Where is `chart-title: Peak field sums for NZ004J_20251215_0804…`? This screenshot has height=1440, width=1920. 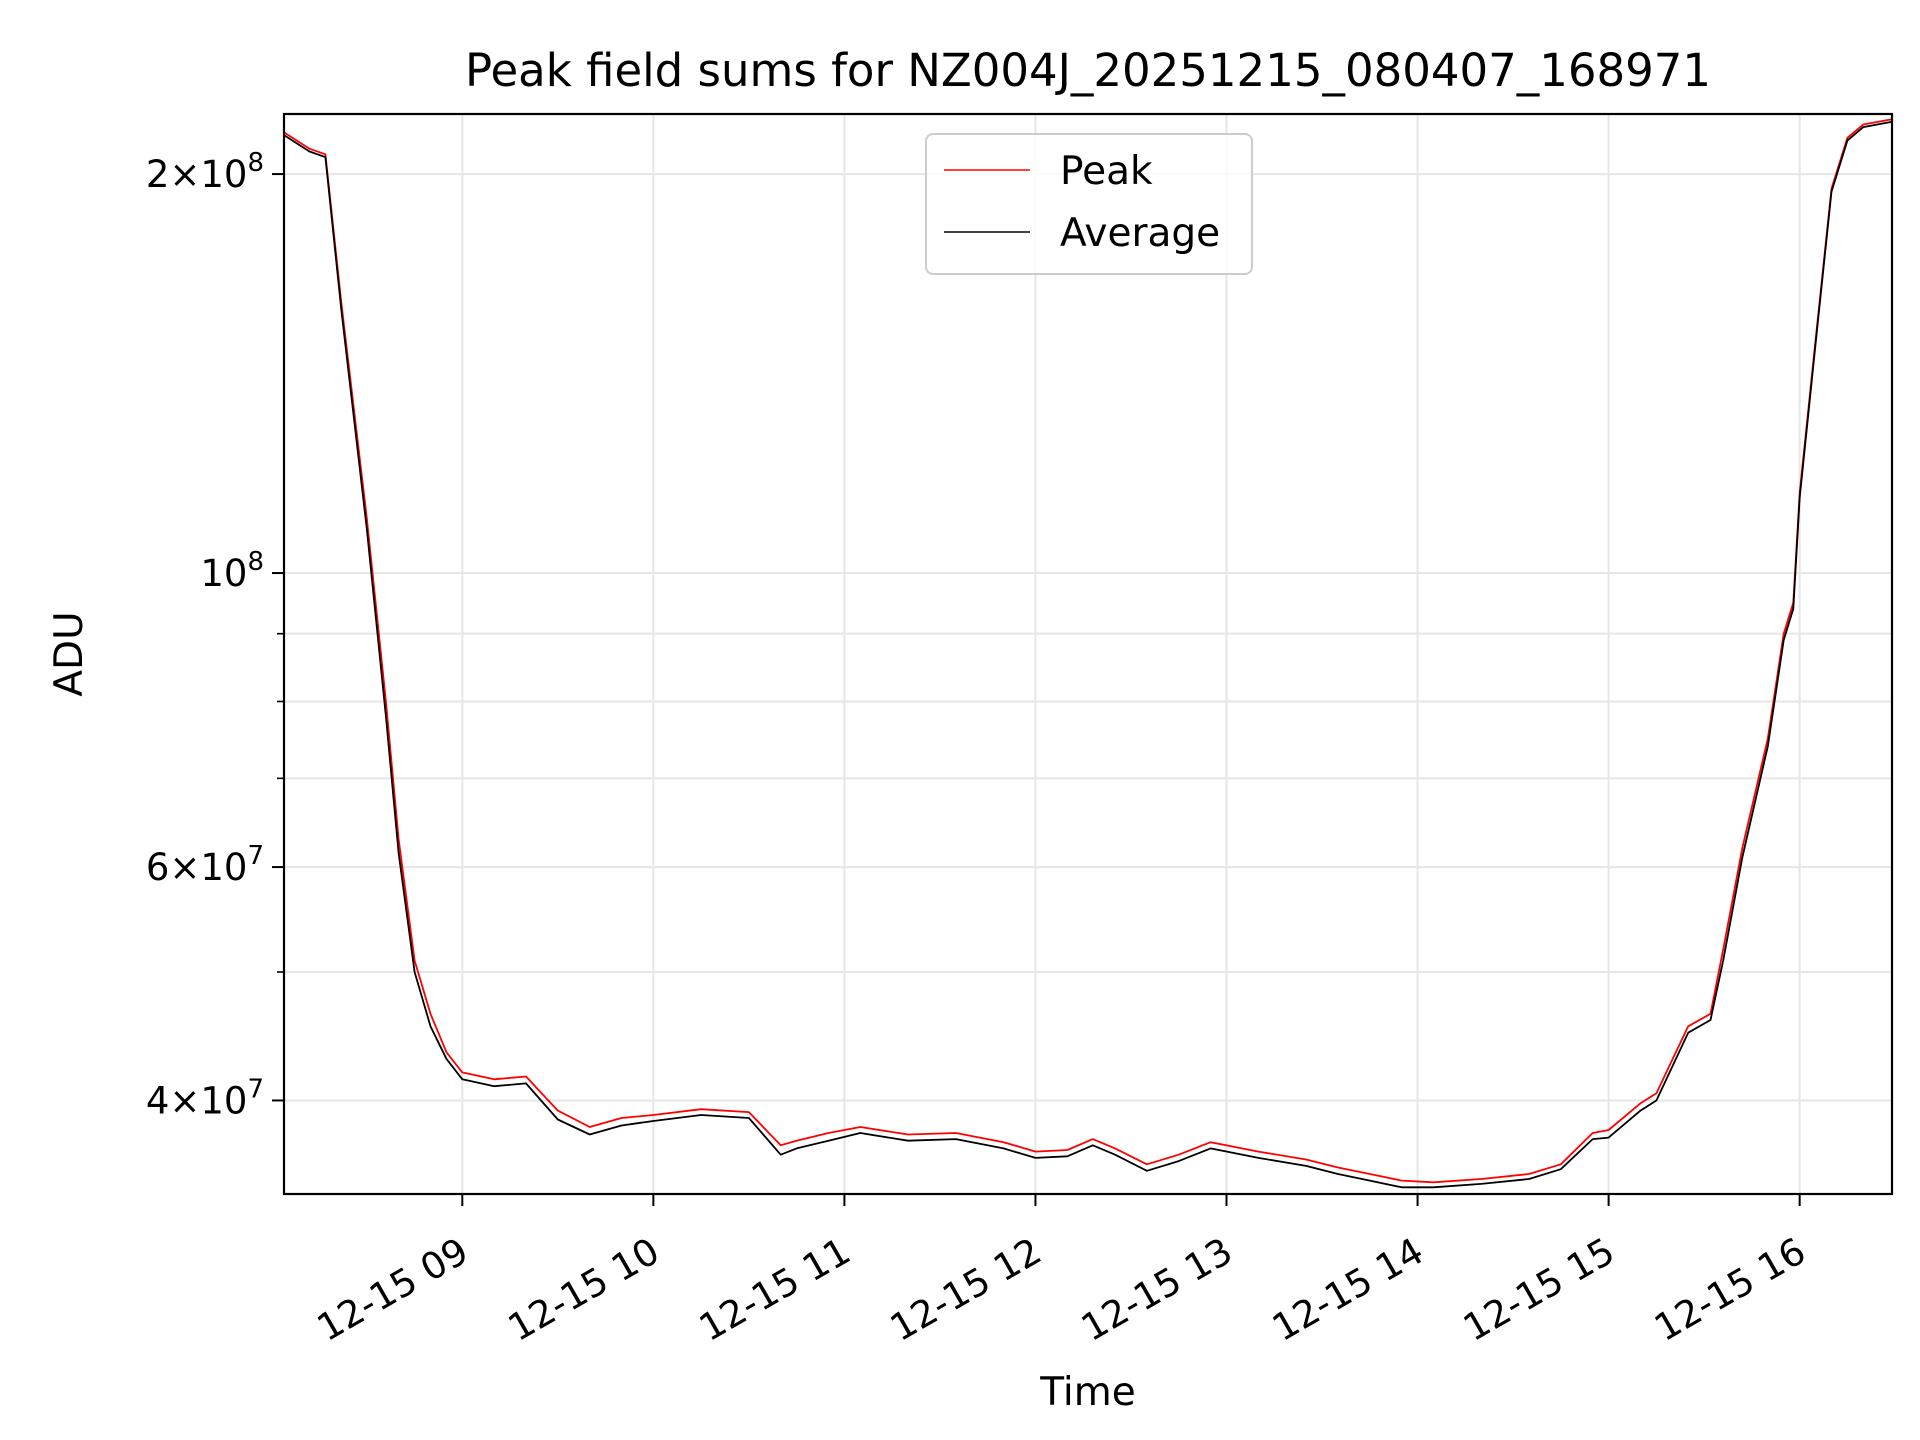
chart-title: Peak field sums for NZ004J_20251215_0804… is located at coordinates (1088, 70).